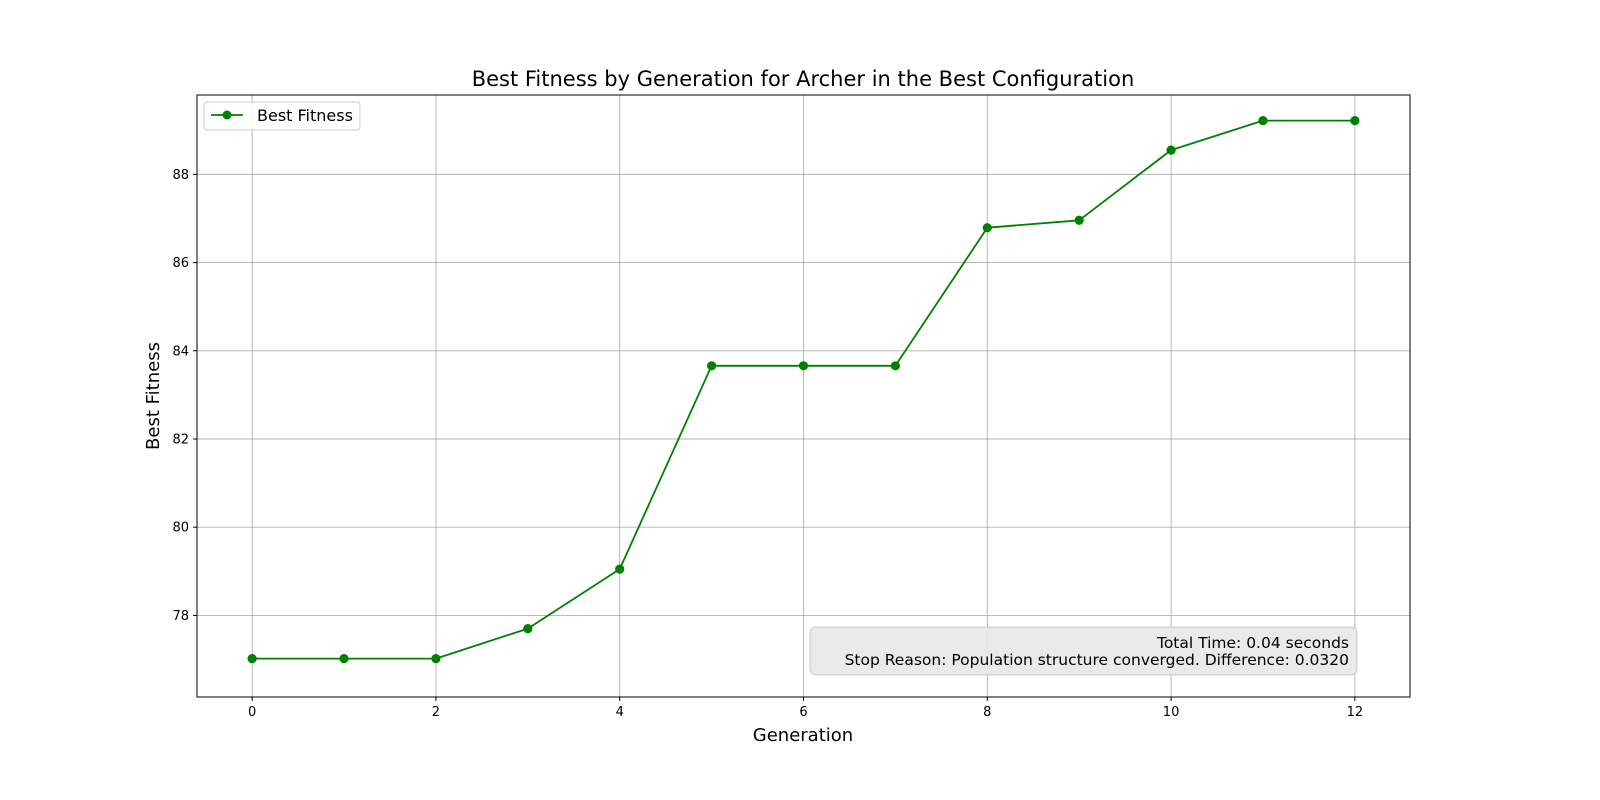  What do you see at coordinates (436, 712) in the screenshot?
I see `x-tick-label: 2` at bounding box center [436, 712].